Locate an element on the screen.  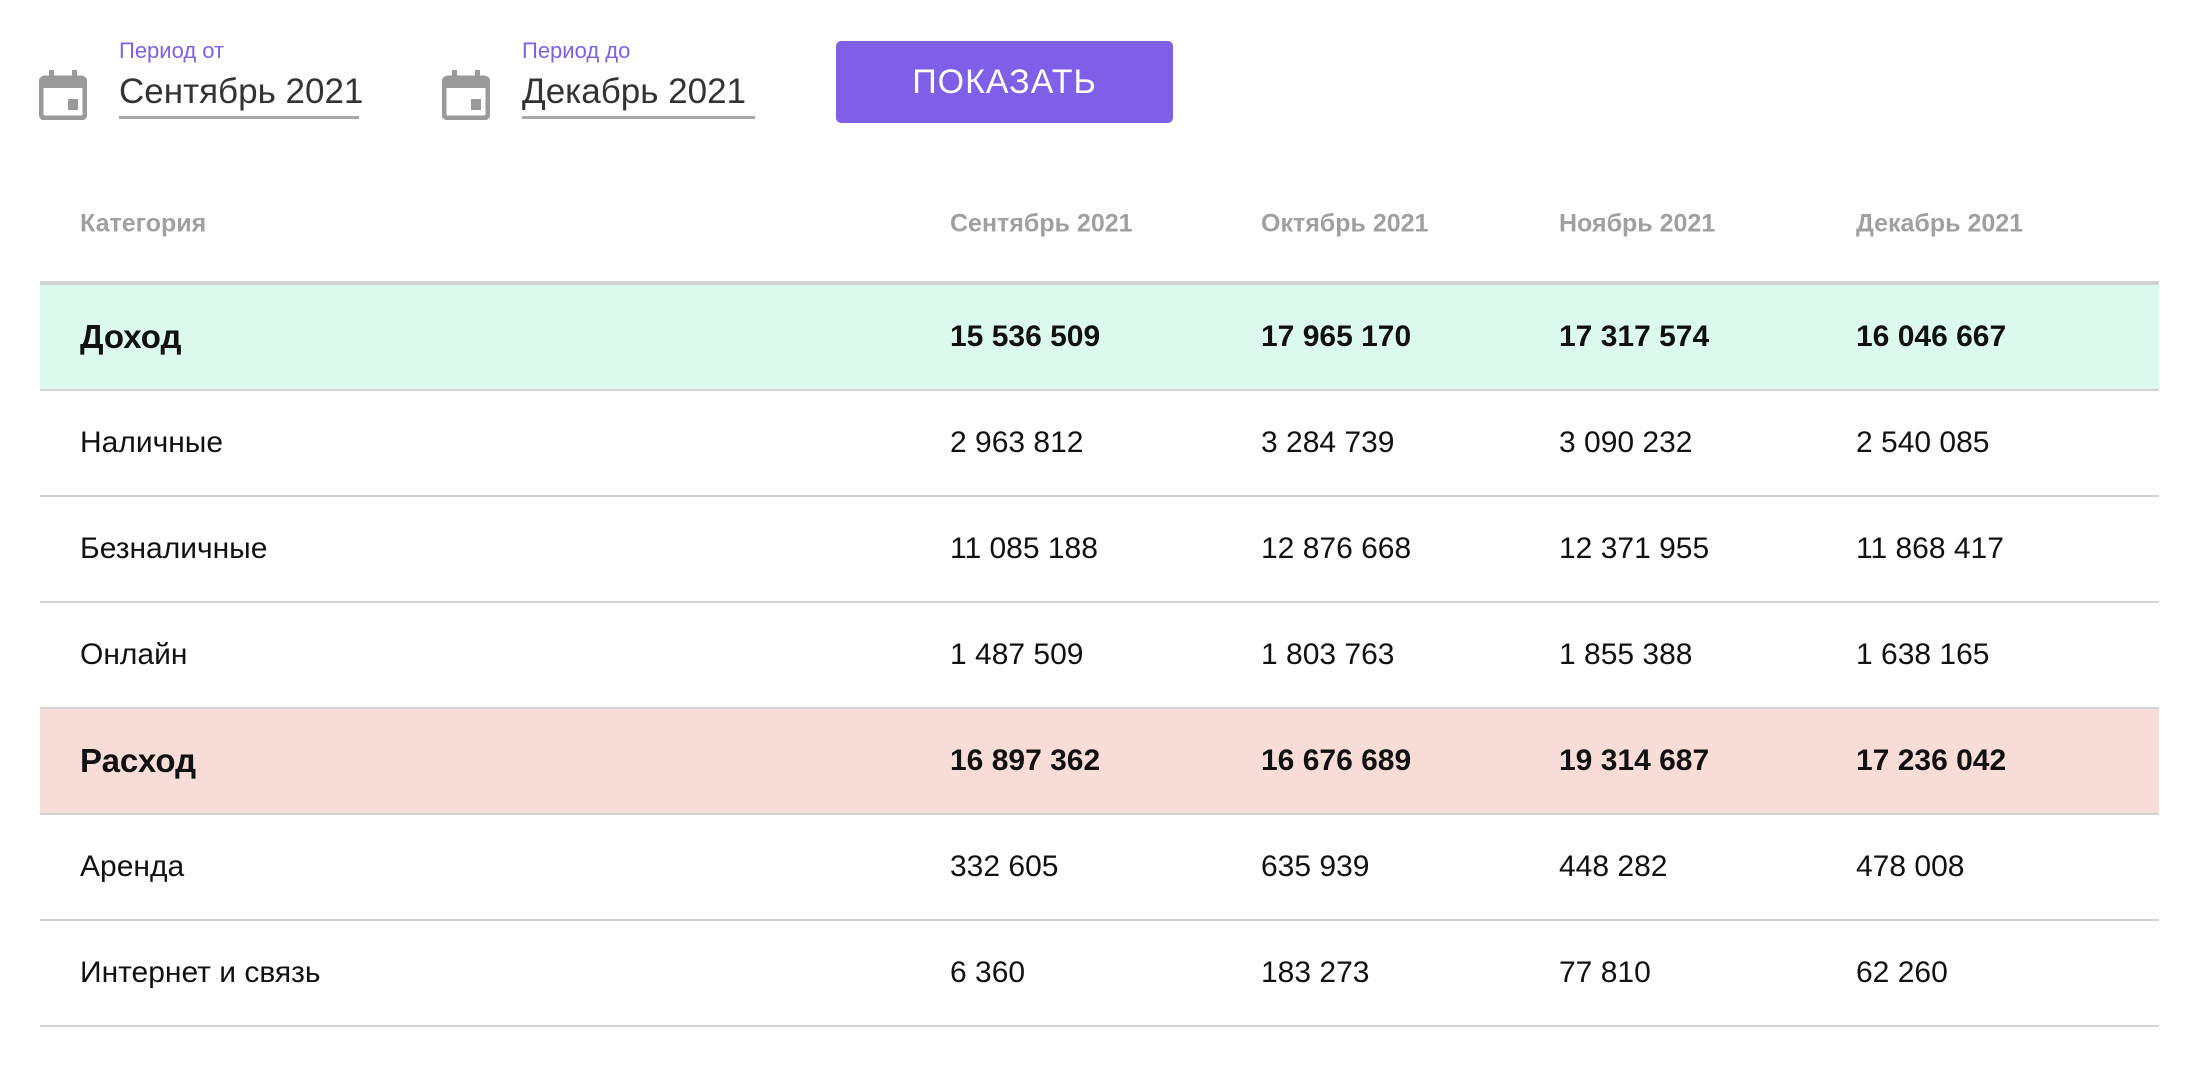
header-category: Категория is located at coordinates (143, 223).